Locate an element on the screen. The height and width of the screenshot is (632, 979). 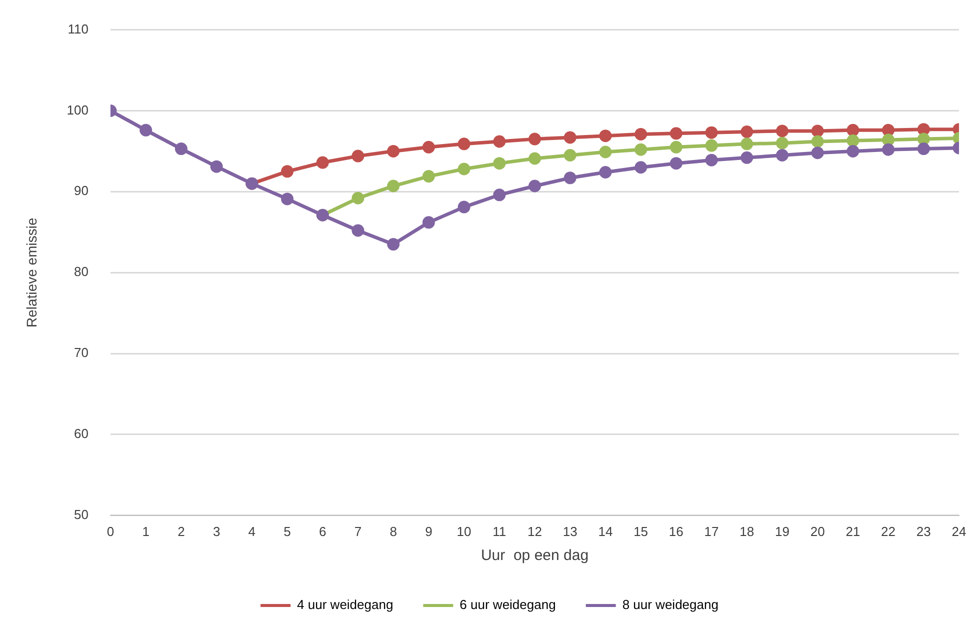
x-tick-label: 14 is located at coordinates (605, 531).